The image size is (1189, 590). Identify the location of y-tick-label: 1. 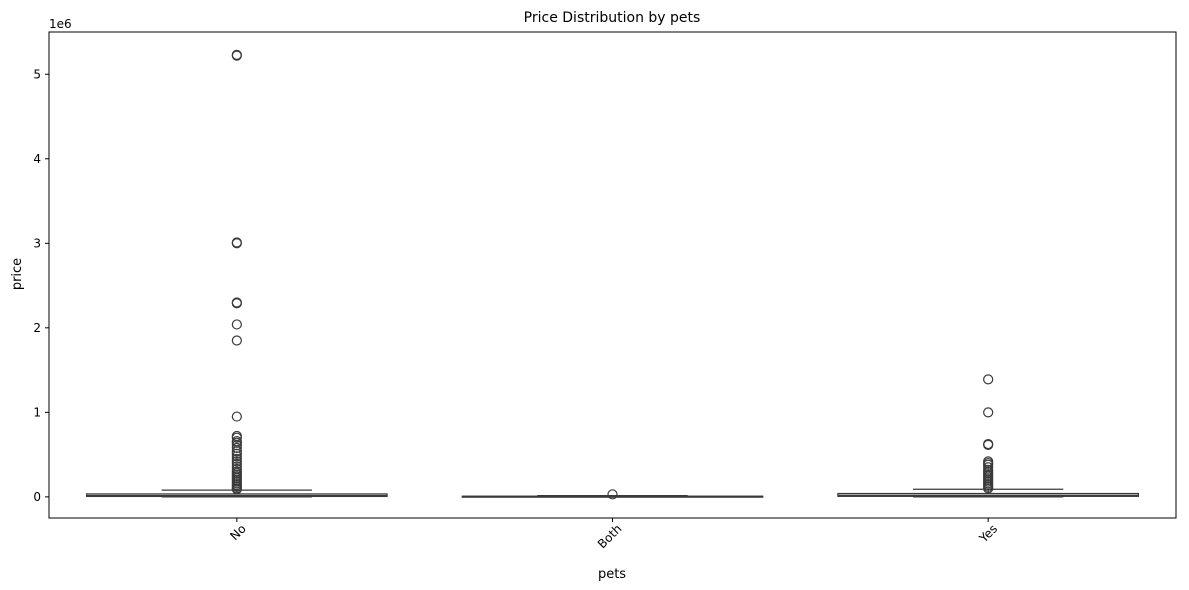
(37, 412).